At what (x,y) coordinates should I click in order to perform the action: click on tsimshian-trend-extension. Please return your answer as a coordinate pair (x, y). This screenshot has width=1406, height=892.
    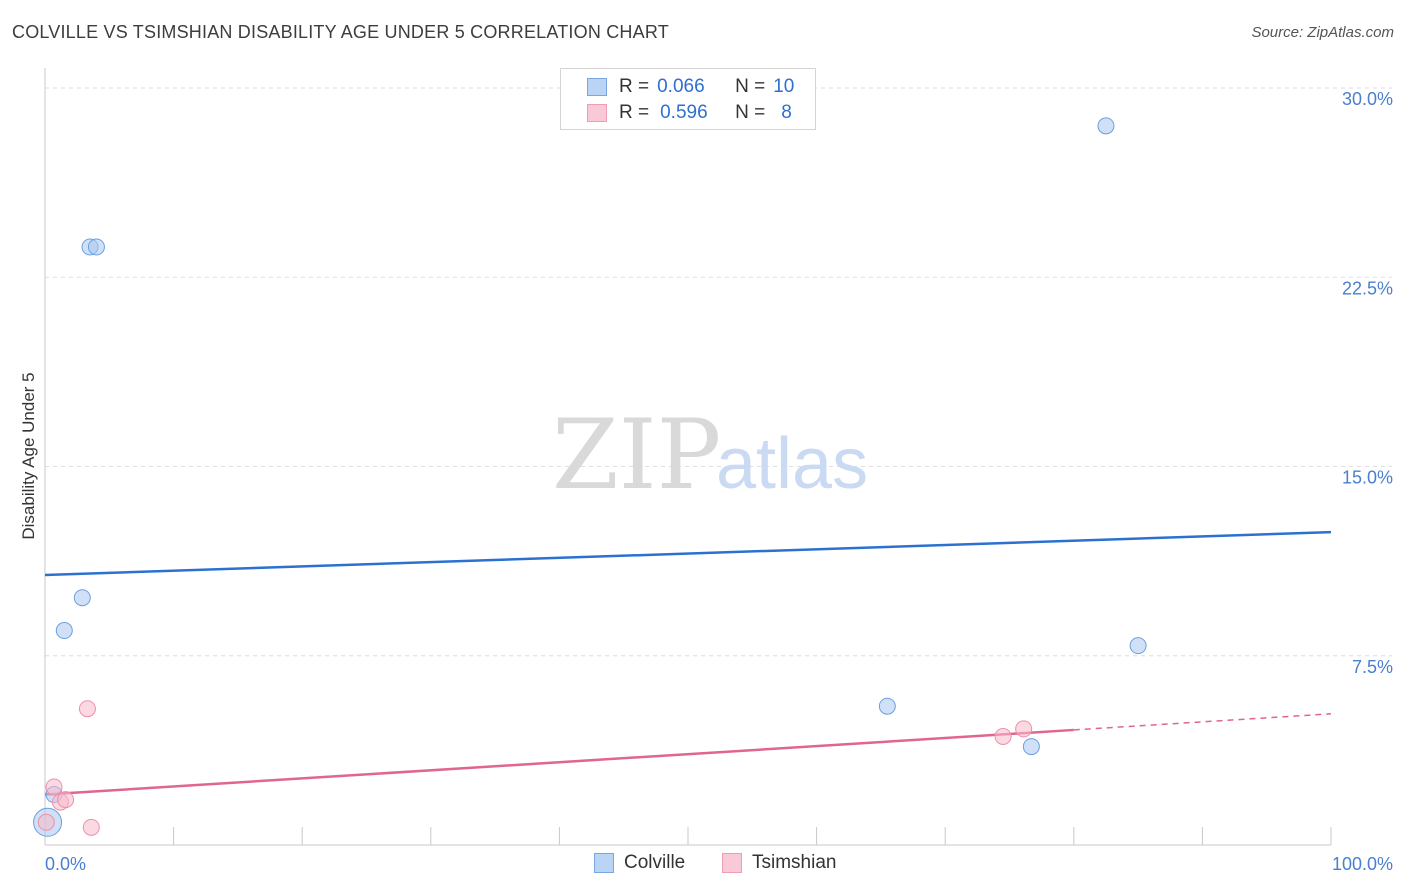
    Looking at the image, I should click on (1202, 722).